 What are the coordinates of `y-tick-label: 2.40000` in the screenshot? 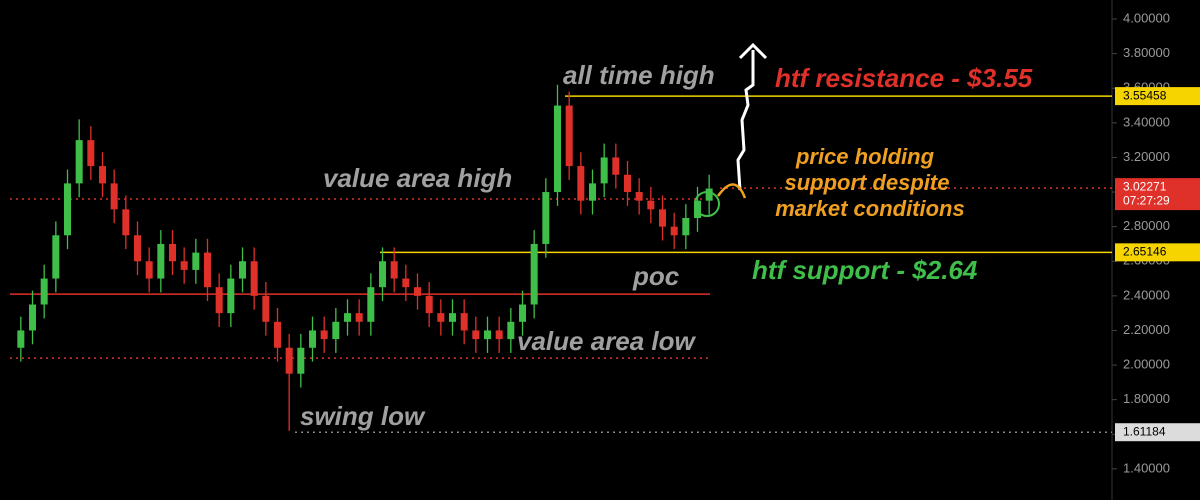 It's located at (1146, 294).